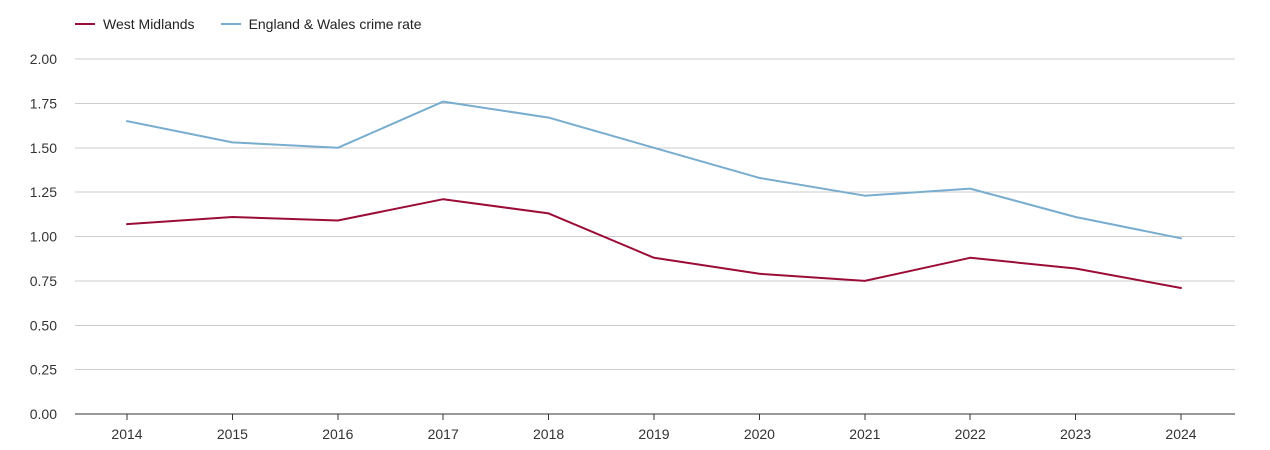  What do you see at coordinates (864, 434) in the screenshot?
I see `x-tick-label: 2021` at bounding box center [864, 434].